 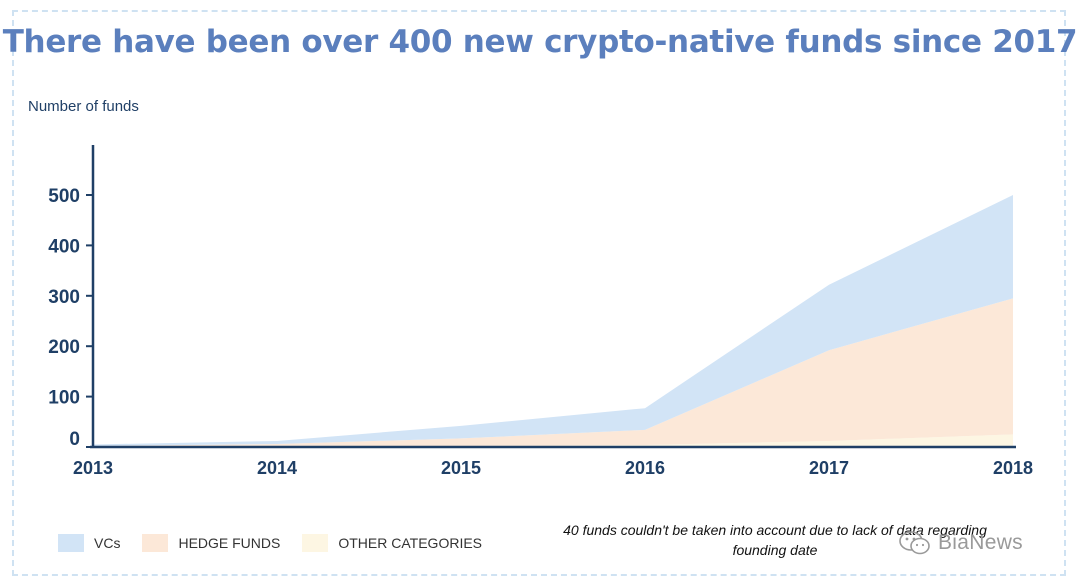 What do you see at coordinates (70, 318) in the screenshot?
I see `y-tick-labels: 0 100 200 300 400 500` at bounding box center [70, 318].